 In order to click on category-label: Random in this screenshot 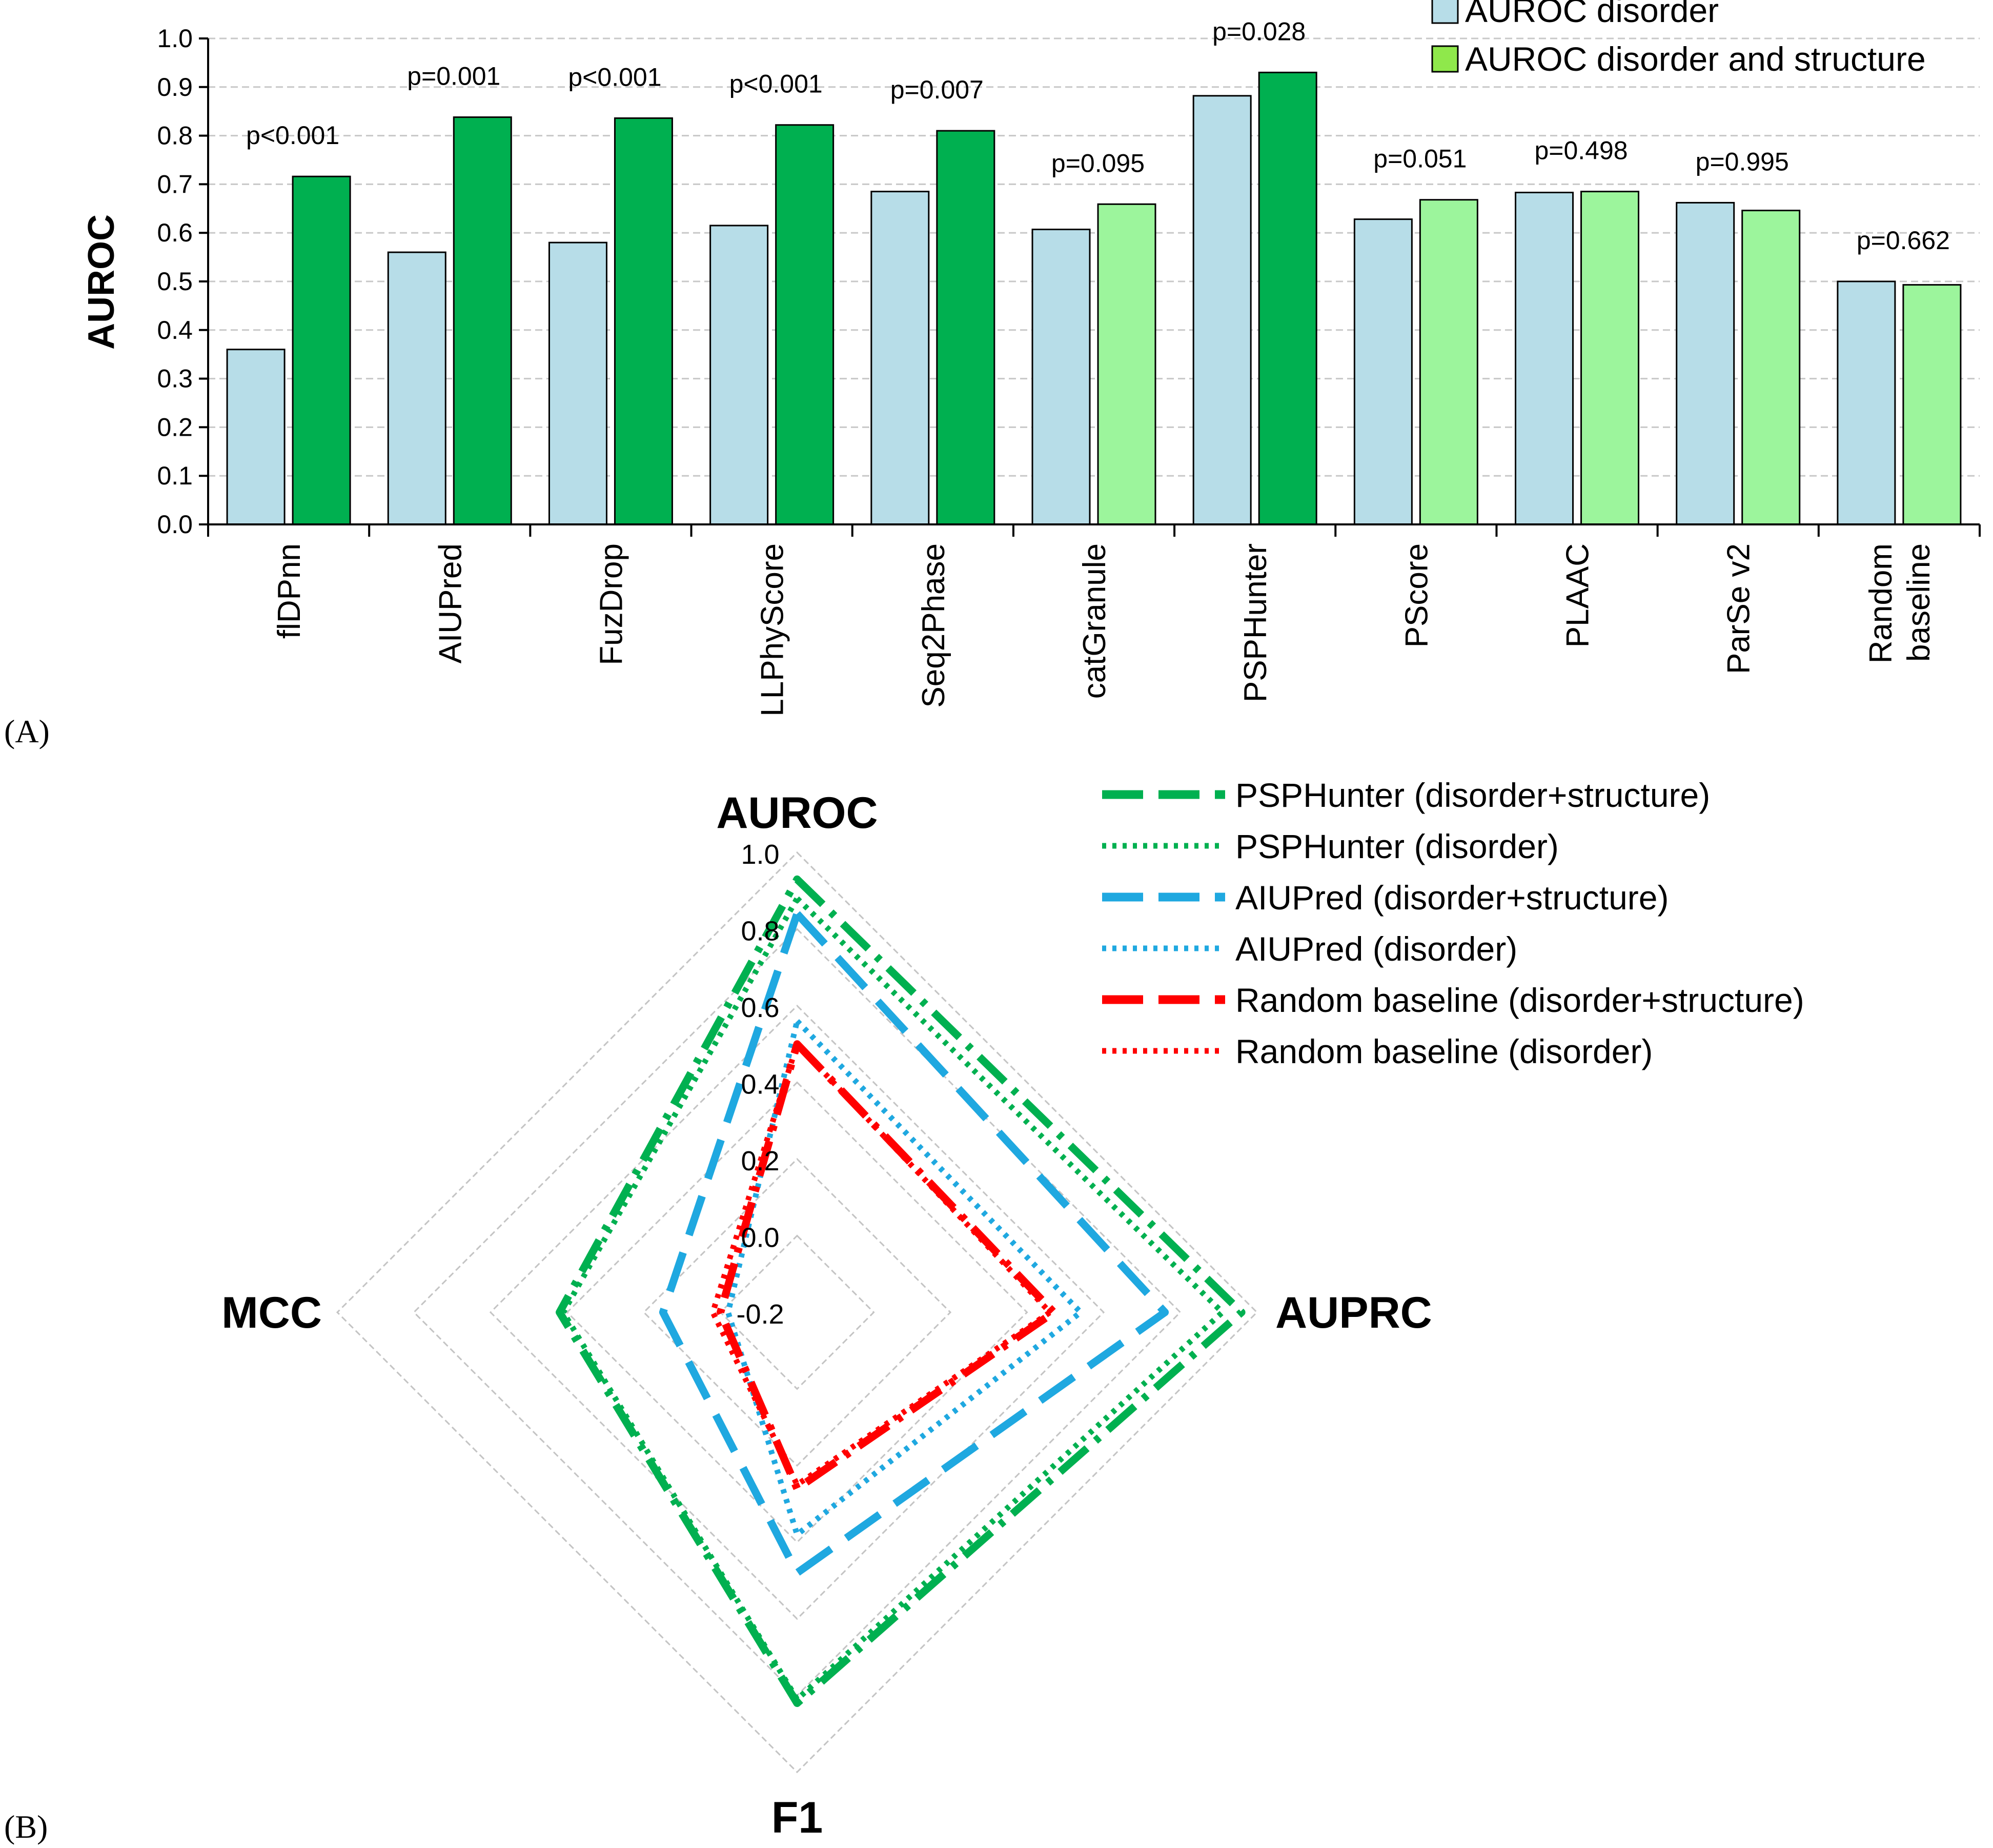, I will do `click(1881, 603)`.